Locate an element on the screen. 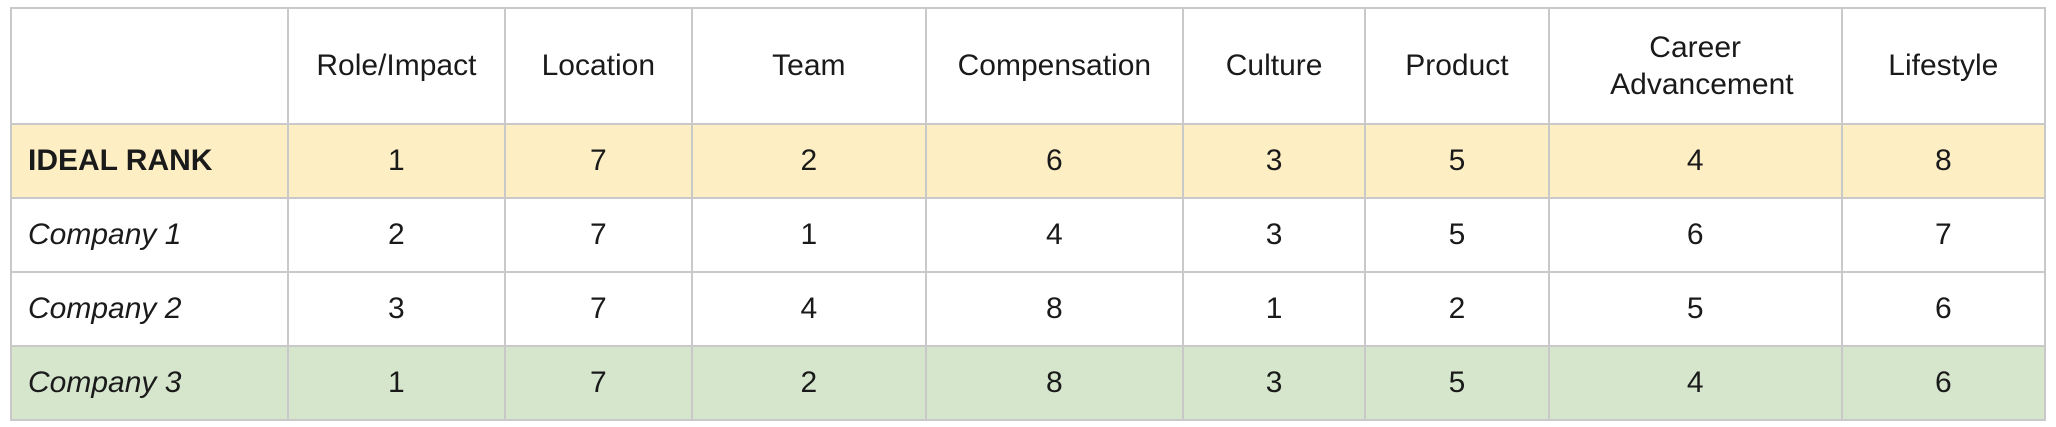  header-cell-empty is located at coordinates (149, 66).